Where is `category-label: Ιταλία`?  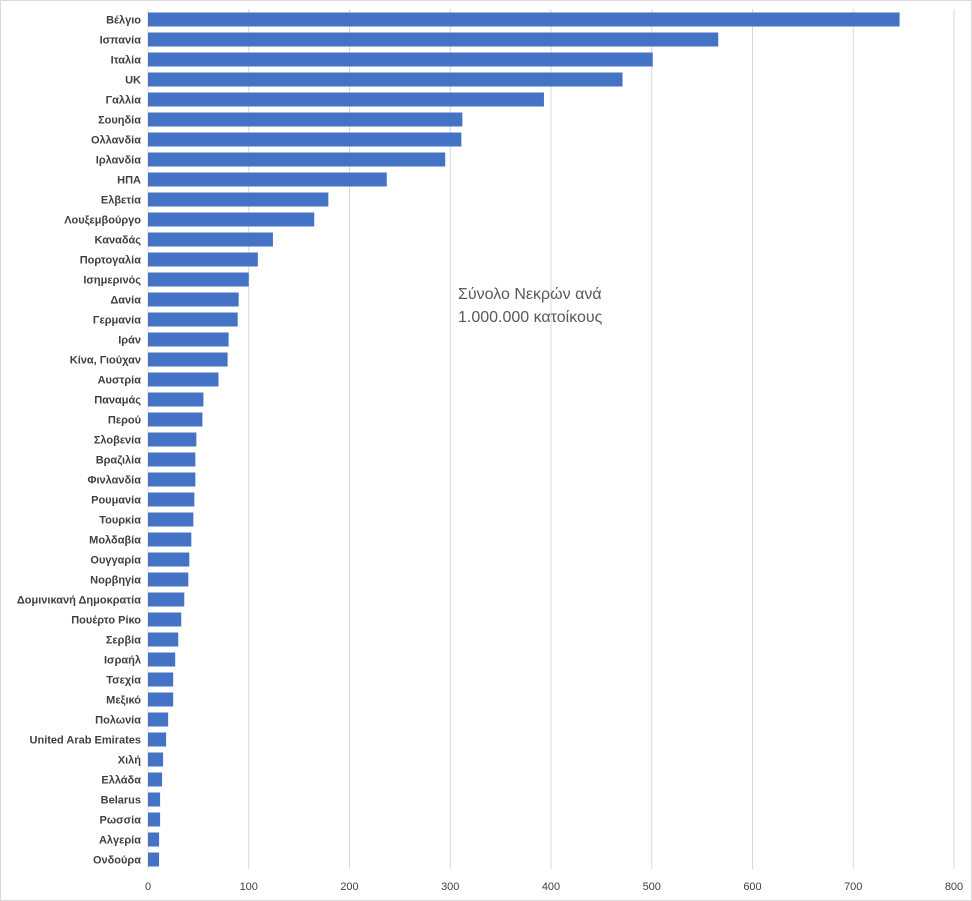 category-label: Ιταλία is located at coordinates (126, 61).